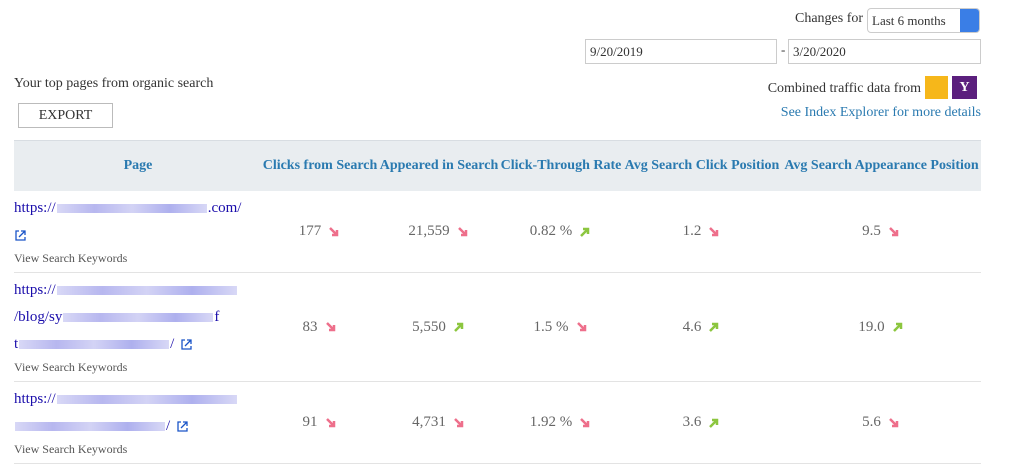  Describe the element at coordinates (16, 344) in the screenshot. I see `url-text: t` at that location.